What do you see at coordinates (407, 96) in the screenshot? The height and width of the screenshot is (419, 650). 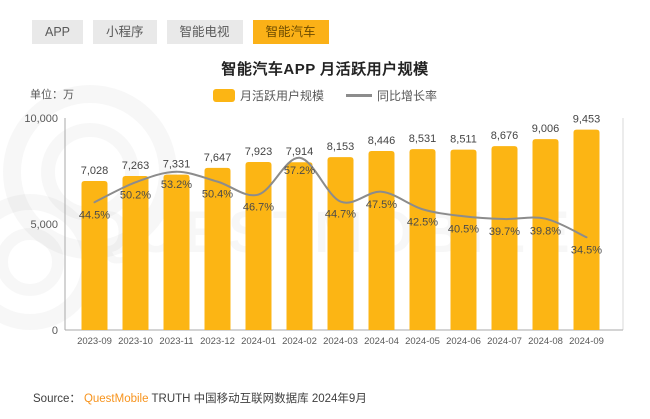 I see `legend-label-growth: 同比增长率` at bounding box center [407, 96].